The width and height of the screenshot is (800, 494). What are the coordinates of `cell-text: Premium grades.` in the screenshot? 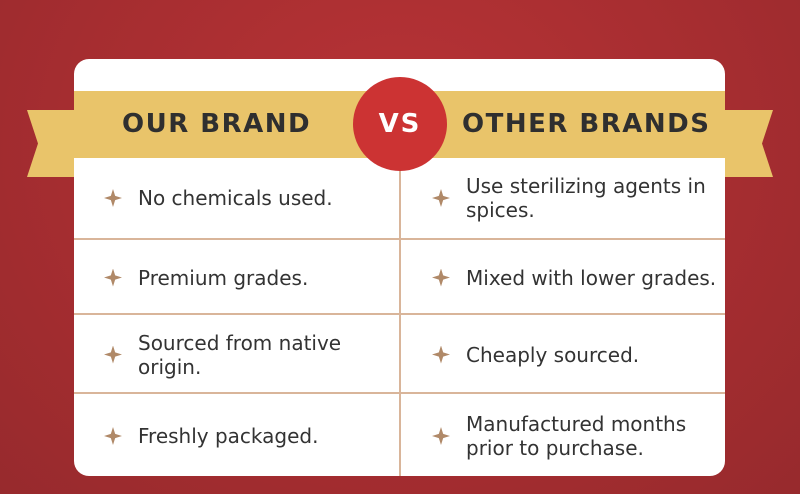 It's located at (223, 277).